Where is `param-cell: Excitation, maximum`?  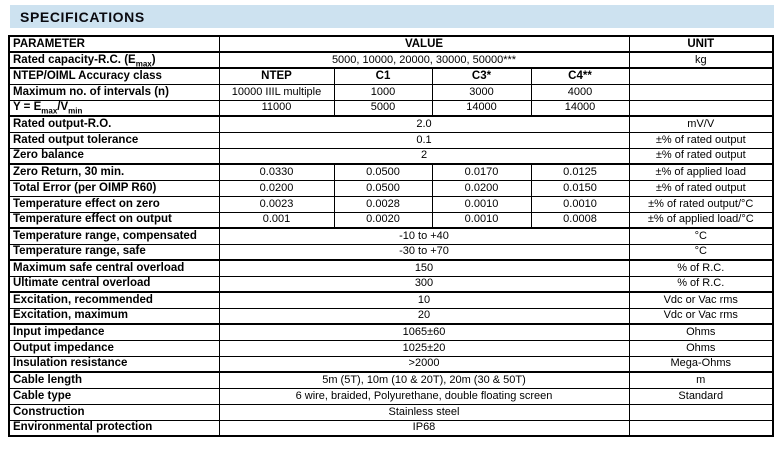
param-cell: Excitation, maximum is located at coordinates (114, 316).